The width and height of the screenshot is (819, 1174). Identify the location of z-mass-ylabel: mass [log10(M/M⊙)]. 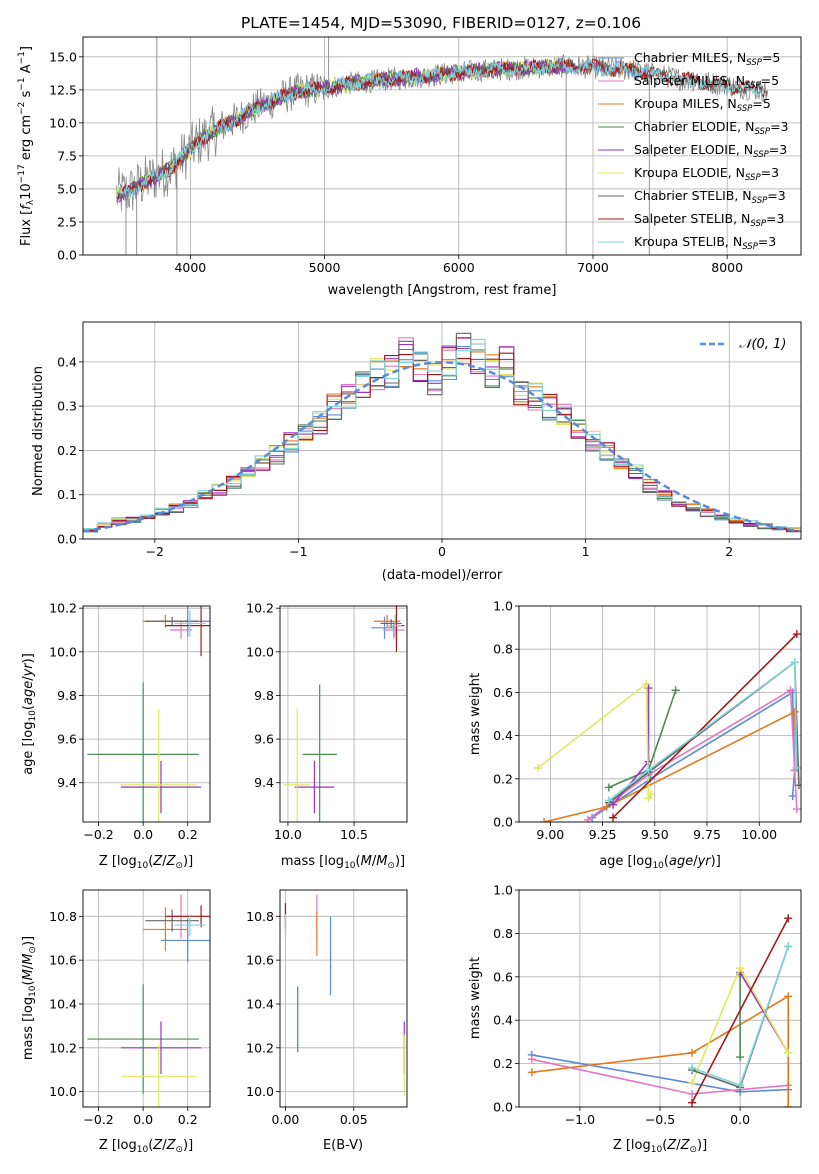
(29, 998).